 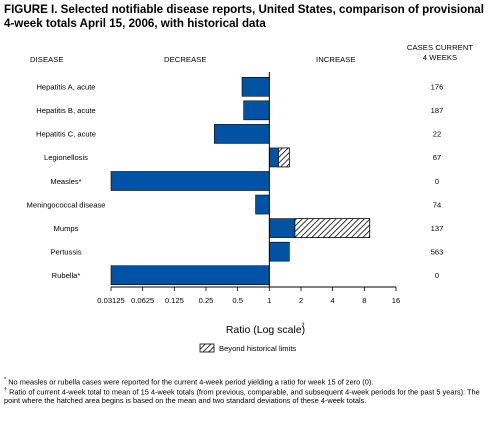 What do you see at coordinates (269, 300) in the screenshot?
I see `x-tick-label: 1` at bounding box center [269, 300].